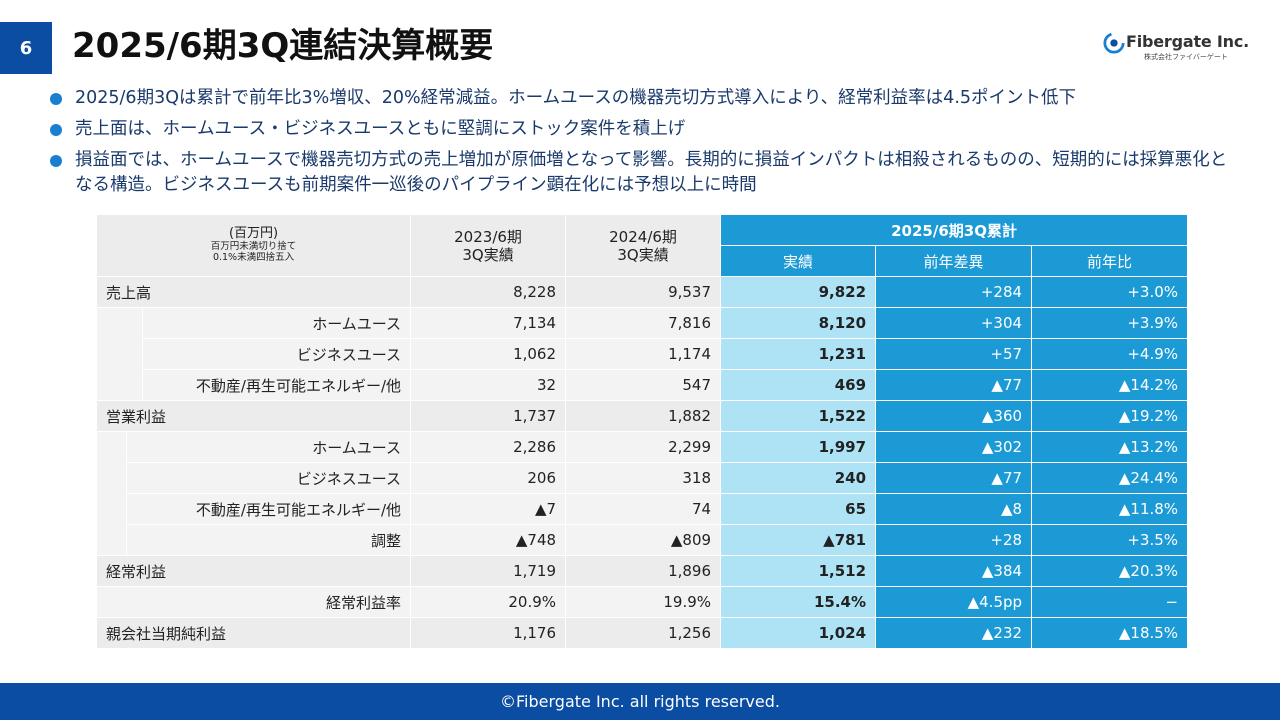  Describe the element at coordinates (798, 416) in the screenshot. I see `cell-actual: 1,522` at that location.